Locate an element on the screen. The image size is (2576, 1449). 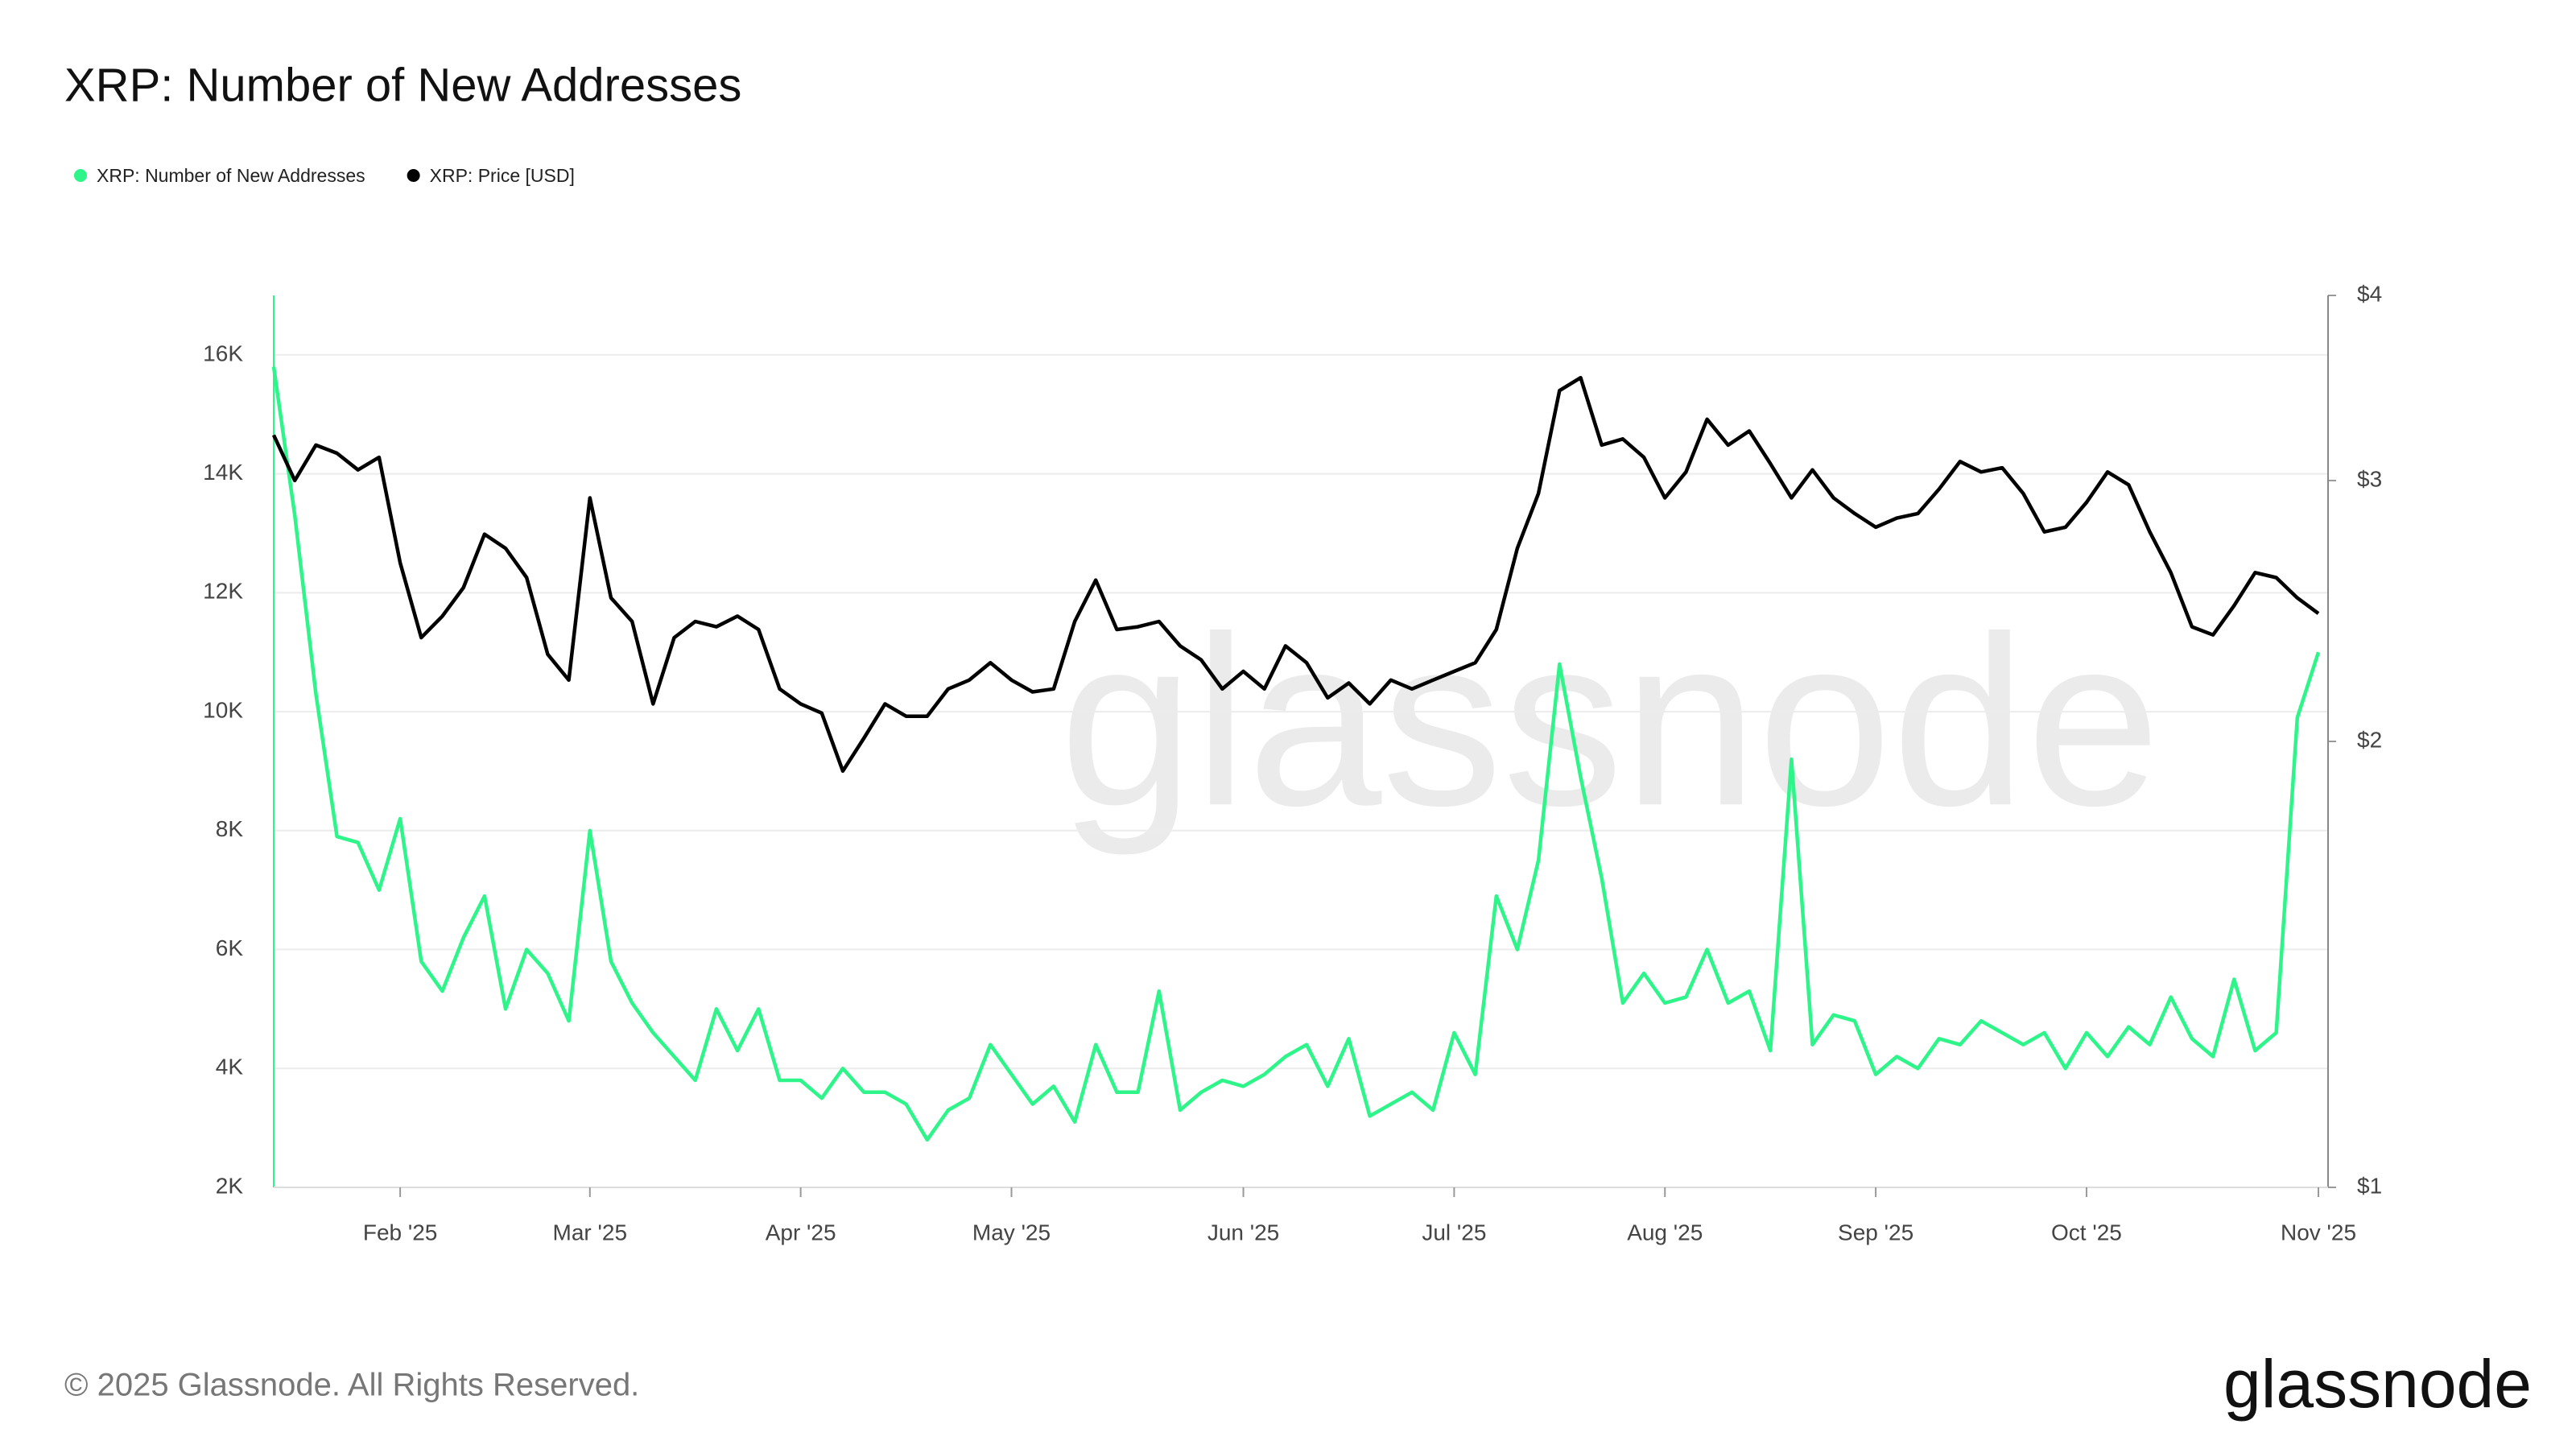
x-tick-label: Jun '25 is located at coordinates (1243, 1232).